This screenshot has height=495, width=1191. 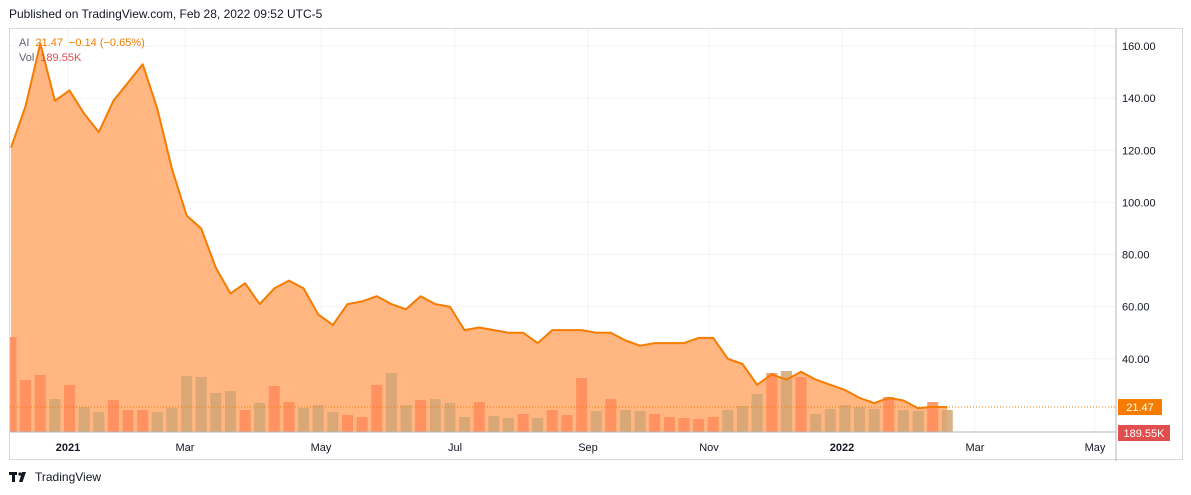 I want to click on footer: TradingView, so click(x=55, y=477).